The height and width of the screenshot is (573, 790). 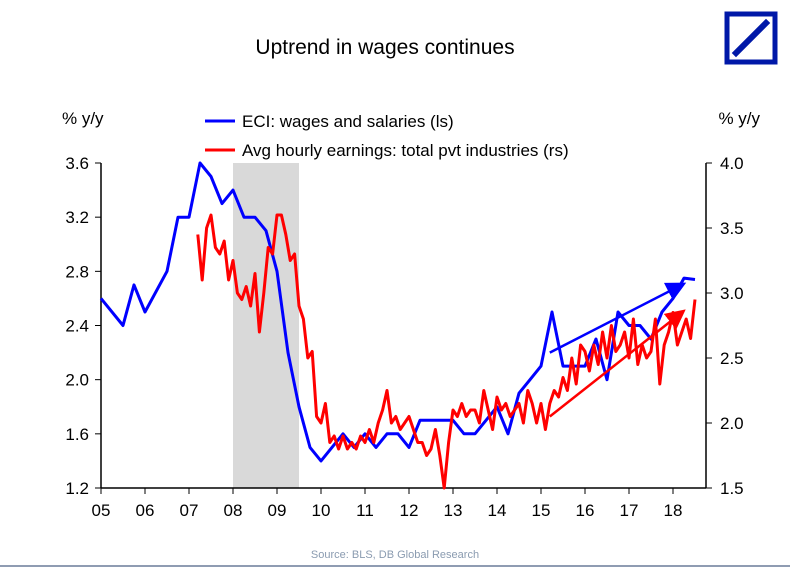 What do you see at coordinates (629, 510) in the screenshot?
I see `x-tick-label: 17` at bounding box center [629, 510].